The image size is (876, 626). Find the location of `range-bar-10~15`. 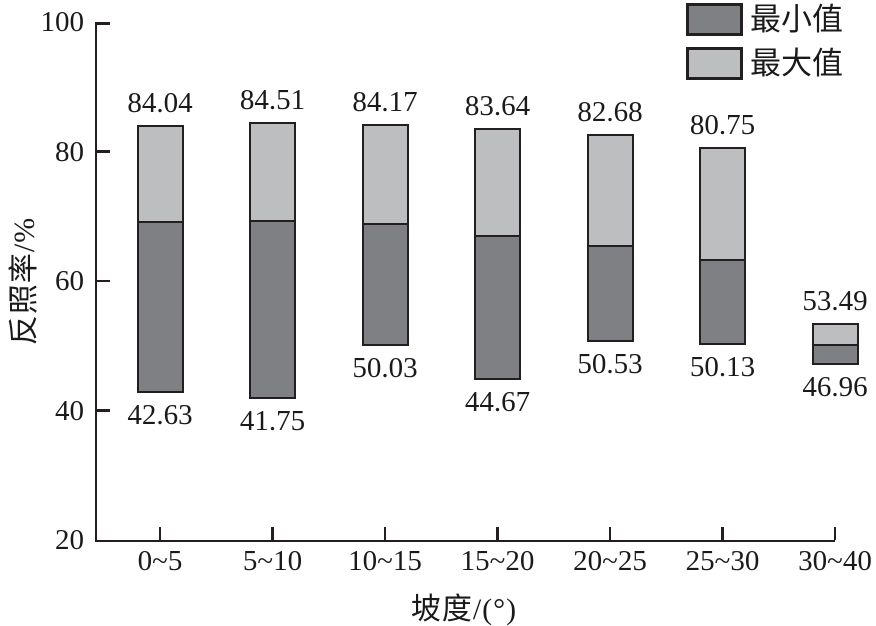

range-bar-10~15 is located at coordinates (385, 235).